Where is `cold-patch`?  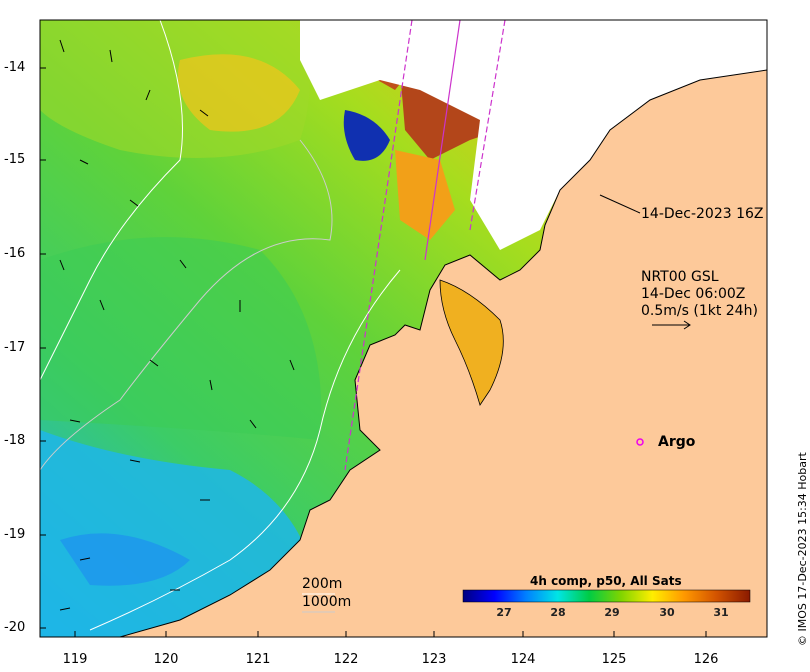
cold-patch is located at coordinates (366, 135).